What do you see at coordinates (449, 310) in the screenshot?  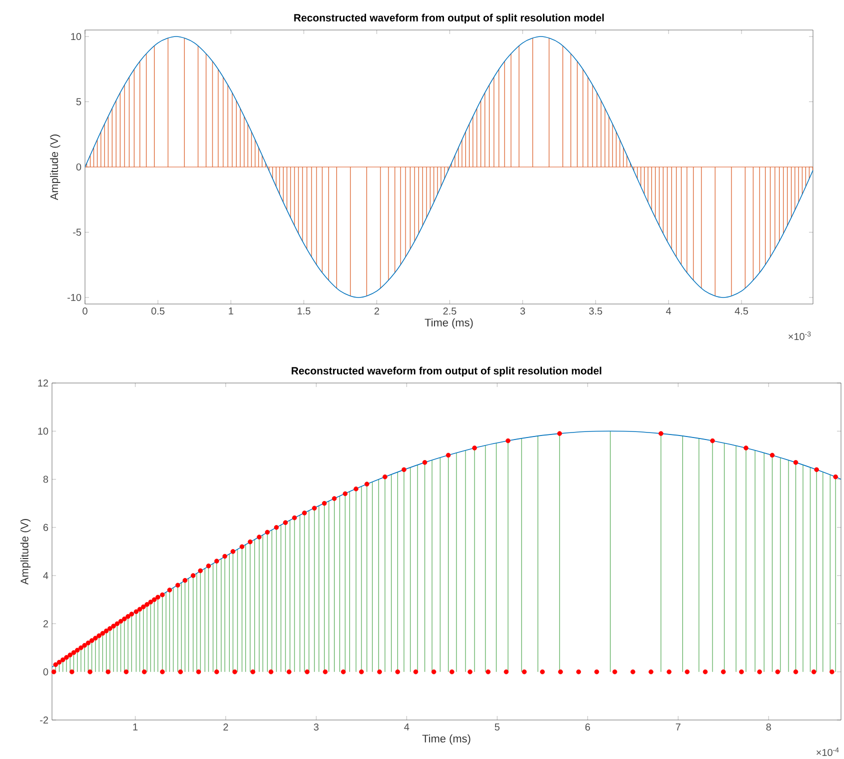 I see `x-tick-label: 2.5` at bounding box center [449, 310].